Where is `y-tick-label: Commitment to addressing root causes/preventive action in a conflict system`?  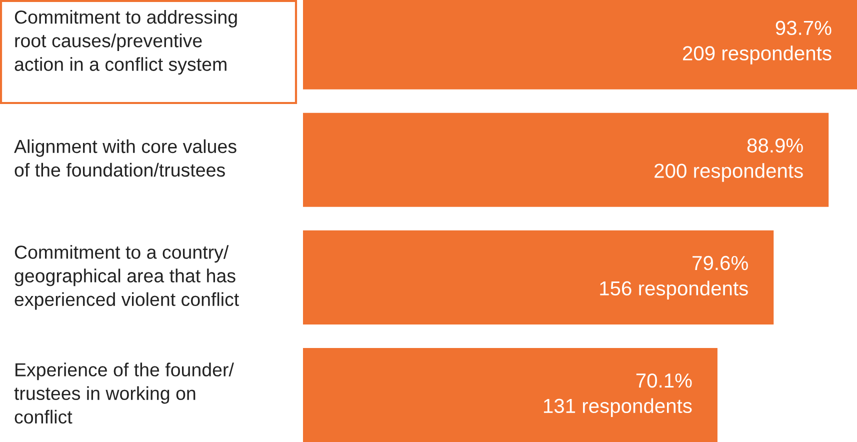
y-tick-label: Commitment to addressing root causes/preventive action in a conflict system is located at coordinates (125, 42).